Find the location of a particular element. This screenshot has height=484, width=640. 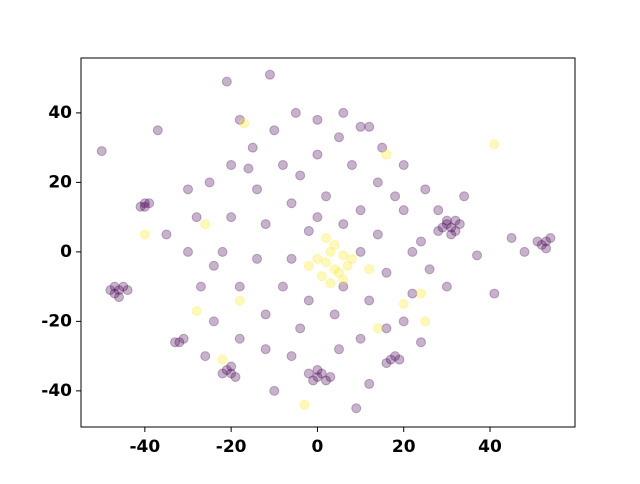

x-tick-label: 40 is located at coordinates (490, 447).